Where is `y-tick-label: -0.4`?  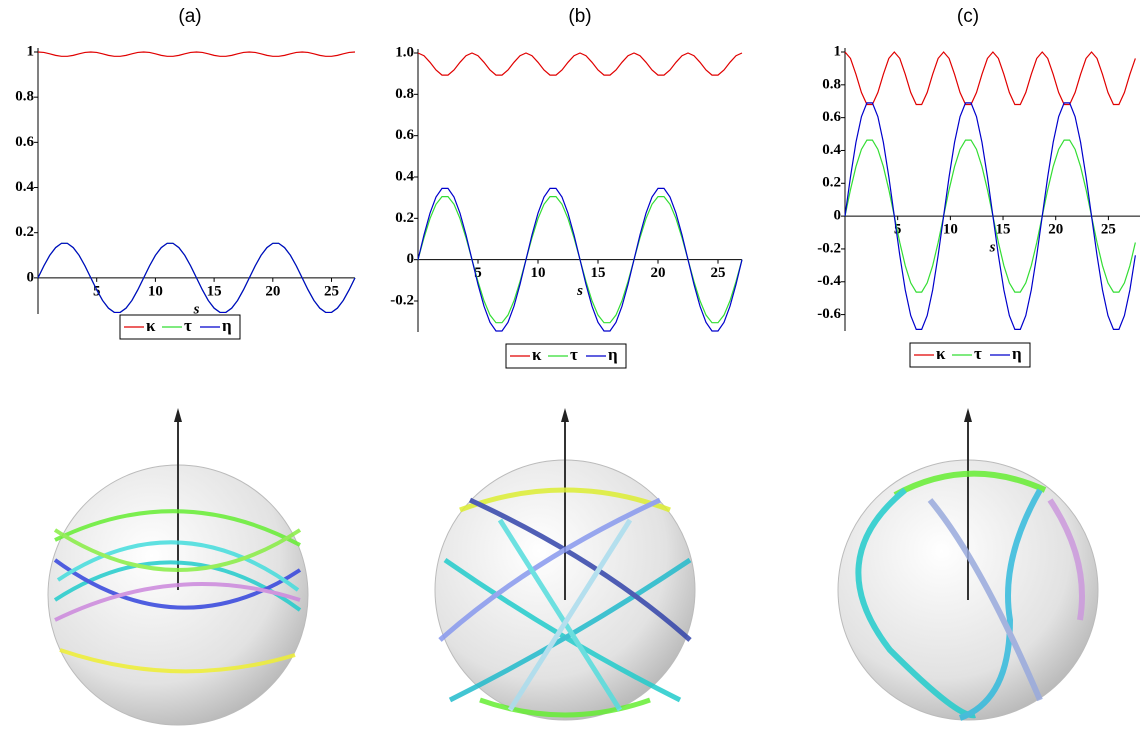
y-tick-label: -0.4 is located at coordinates (829, 281).